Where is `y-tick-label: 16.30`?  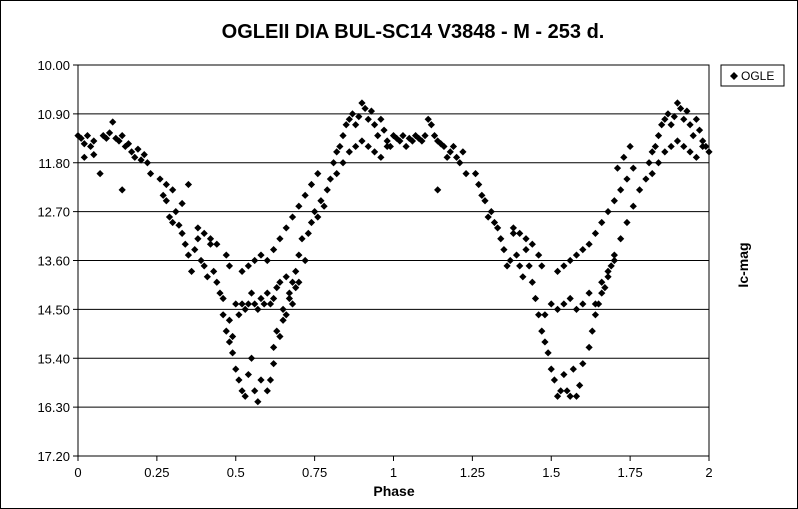
y-tick-label: 16.30 is located at coordinates (53, 407).